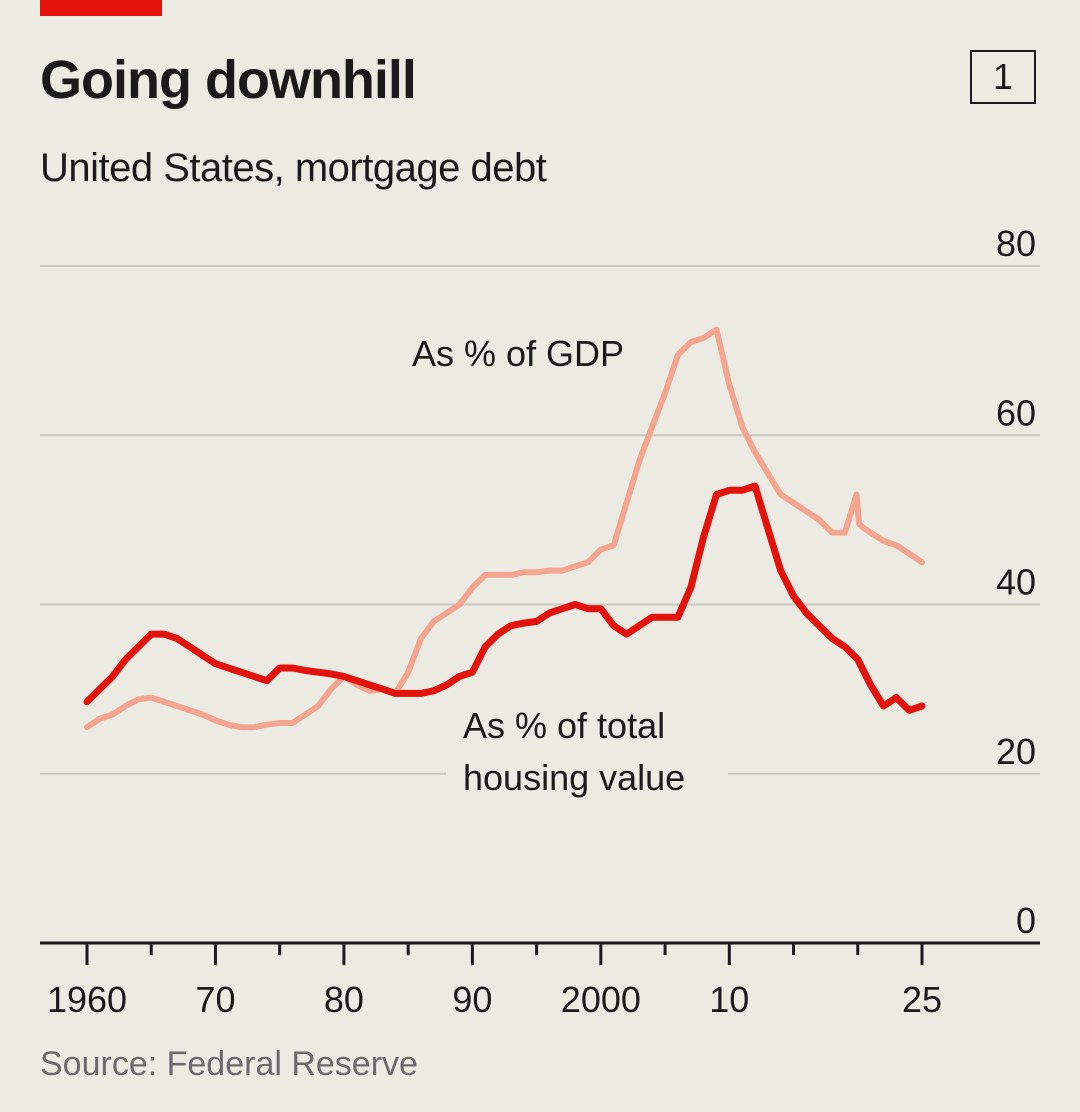  I want to click on chart-number-badge: 1, so click(1003, 77).